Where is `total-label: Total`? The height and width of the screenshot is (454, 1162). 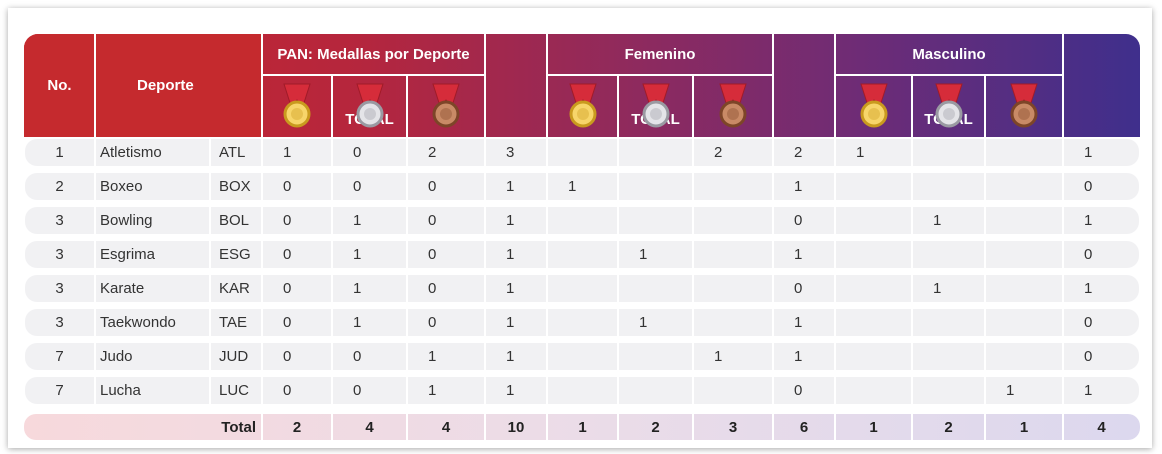 total-label: Total is located at coordinates (238, 427).